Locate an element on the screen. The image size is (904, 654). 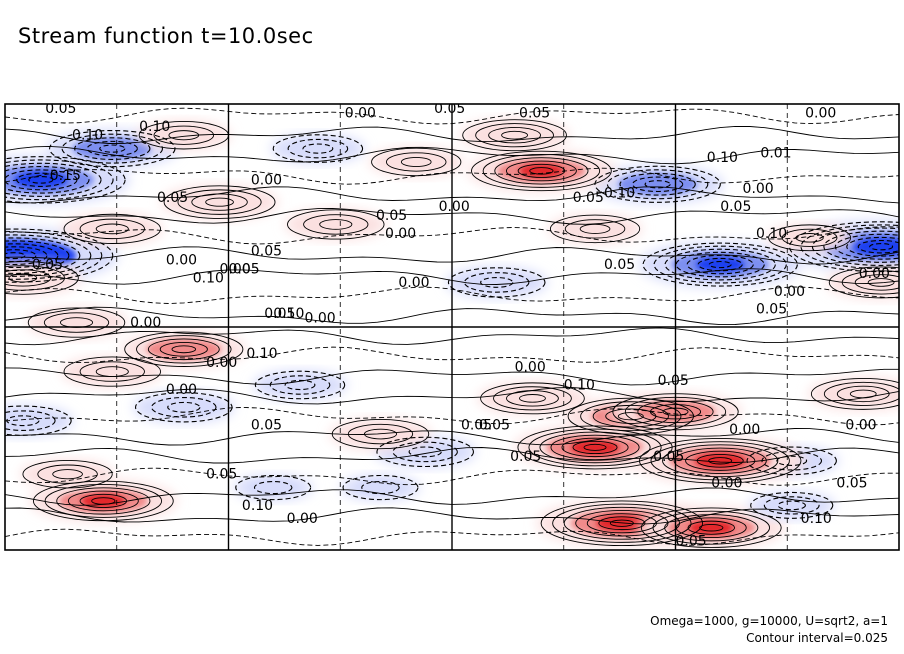
contour-interval-note: Contour interval=0.025 is located at coordinates (817, 638).